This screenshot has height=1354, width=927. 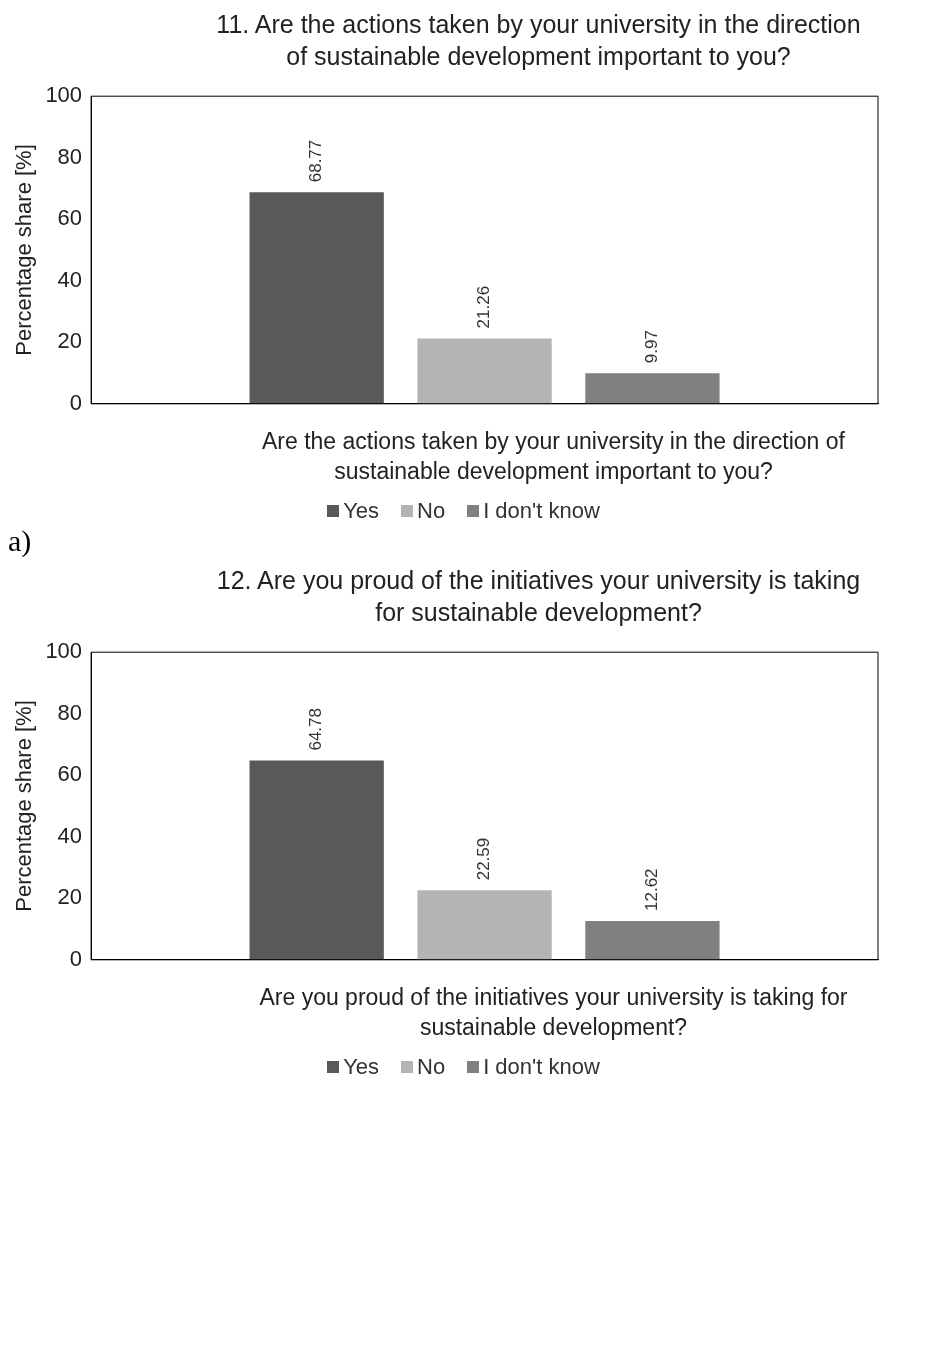 I want to click on chart-title: 11. Are the actions taken by your university in the direction of sustainable development important to you?, so click(x=538, y=40).